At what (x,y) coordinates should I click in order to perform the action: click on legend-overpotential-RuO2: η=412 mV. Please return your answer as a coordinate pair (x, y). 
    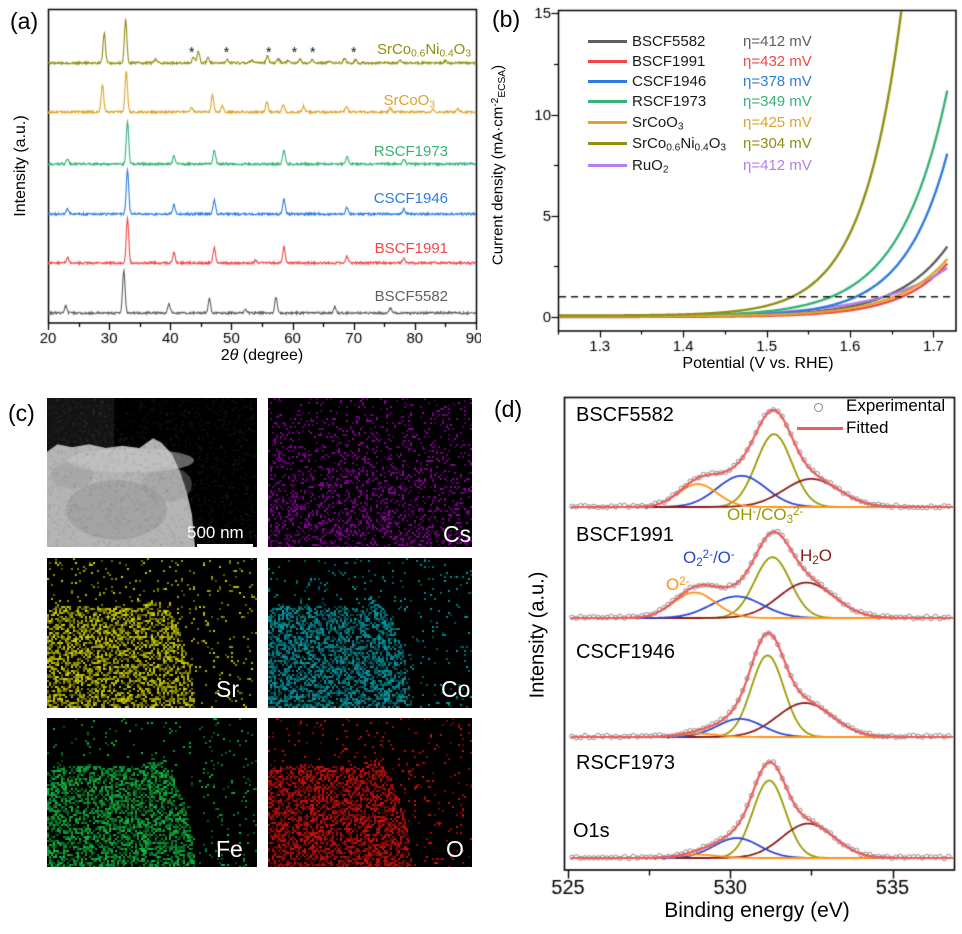
    Looking at the image, I should click on (777, 165).